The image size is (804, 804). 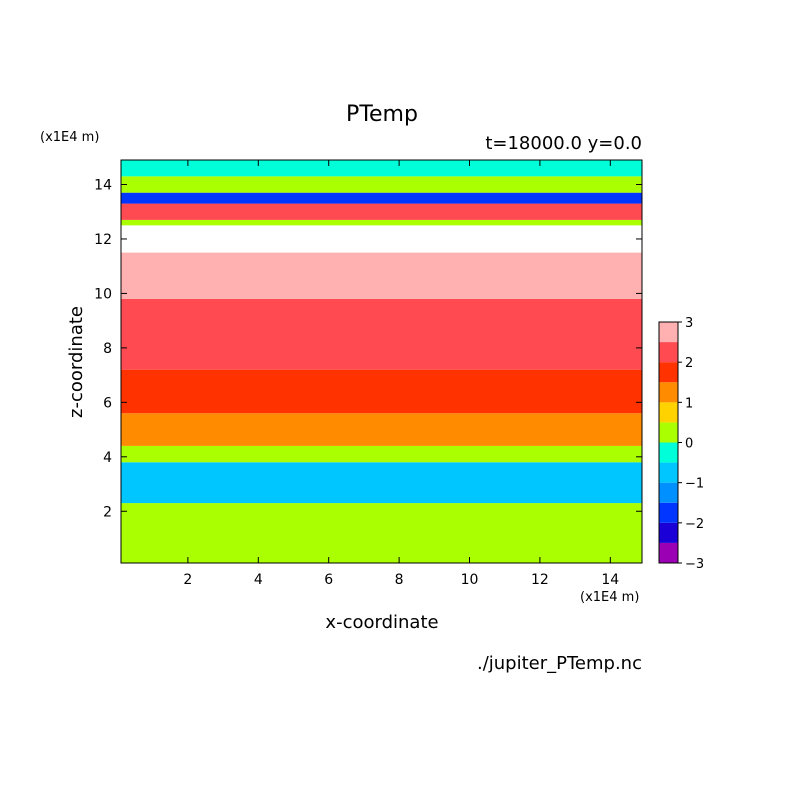 What do you see at coordinates (694, 484) in the screenshot?
I see `colorbar-tick-label: −1` at bounding box center [694, 484].